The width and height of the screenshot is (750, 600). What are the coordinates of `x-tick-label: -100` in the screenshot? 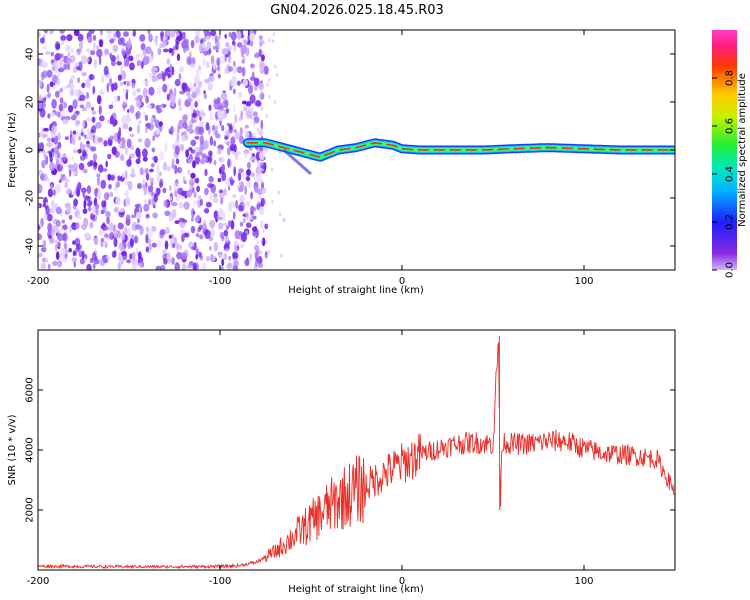 It's located at (220, 281).